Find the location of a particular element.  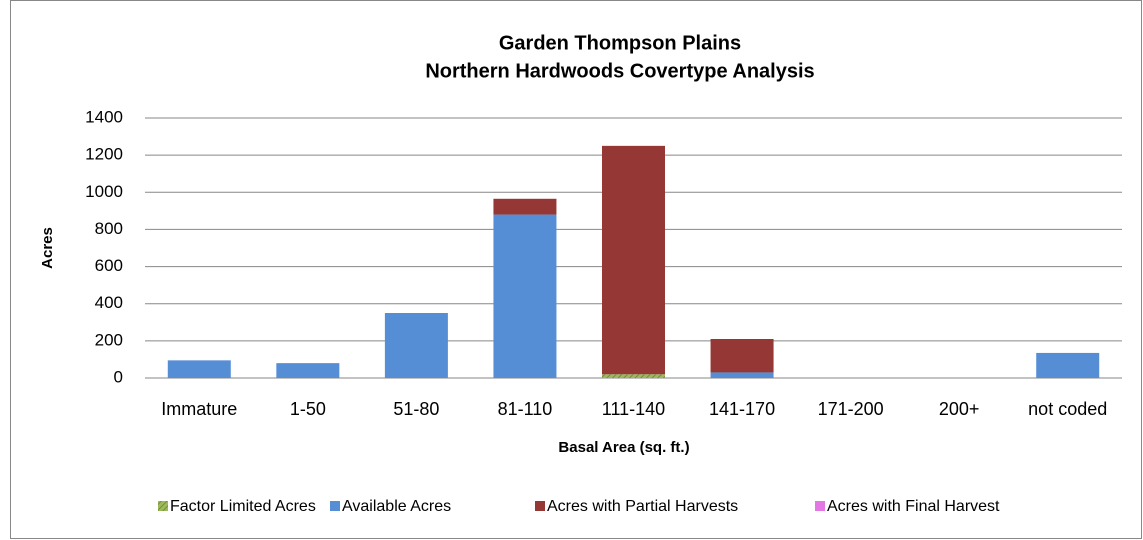

y-tick-label: 800 is located at coordinates (109, 228).